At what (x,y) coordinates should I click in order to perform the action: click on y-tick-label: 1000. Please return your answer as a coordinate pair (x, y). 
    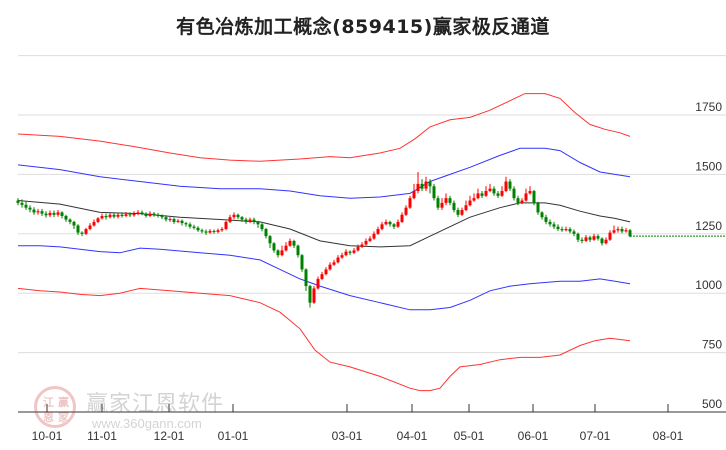
    Looking at the image, I should click on (708, 285).